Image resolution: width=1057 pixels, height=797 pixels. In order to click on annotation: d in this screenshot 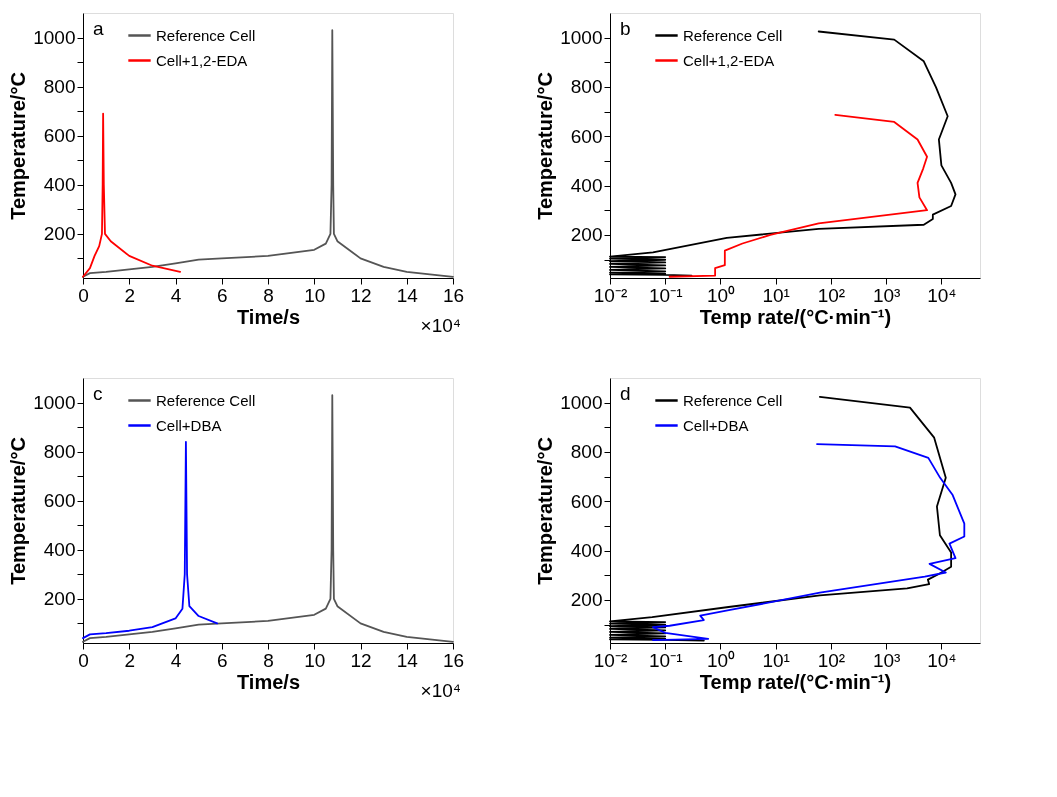, I will do `click(625, 393)`.